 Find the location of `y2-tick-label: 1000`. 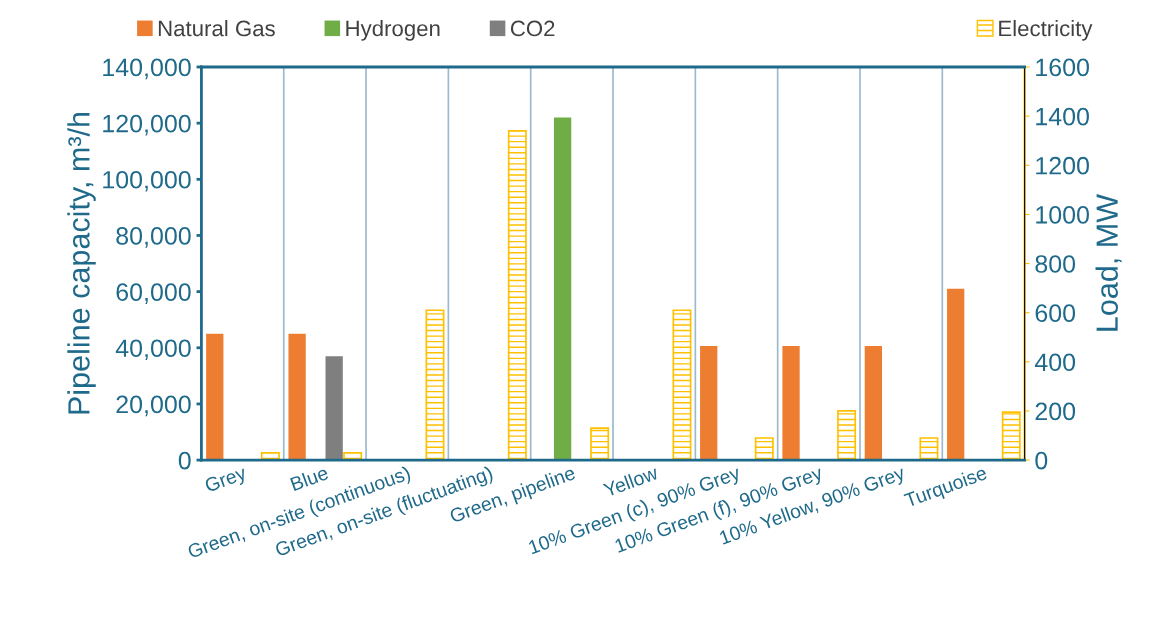

y2-tick-label: 1000 is located at coordinates (1062, 215).